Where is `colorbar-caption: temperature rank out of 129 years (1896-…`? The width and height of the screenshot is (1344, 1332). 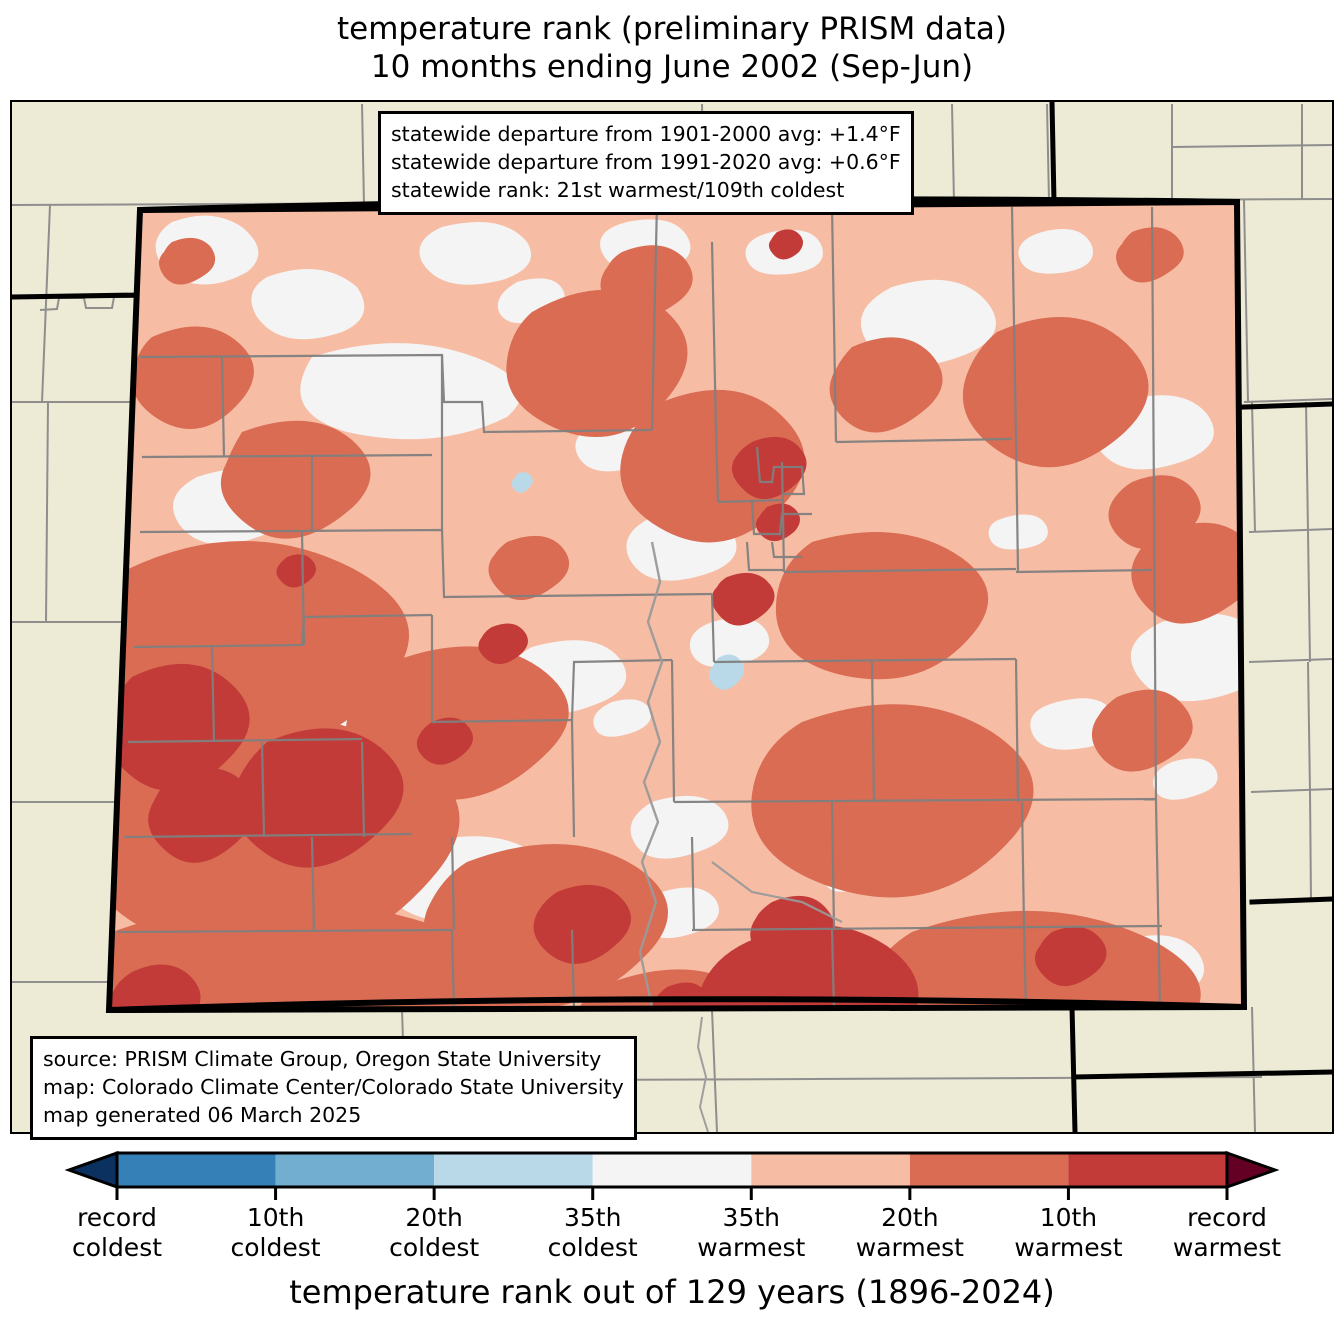
colorbar-caption: temperature rank out of 129 years (1896-… is located at coordinates (672, 1292).